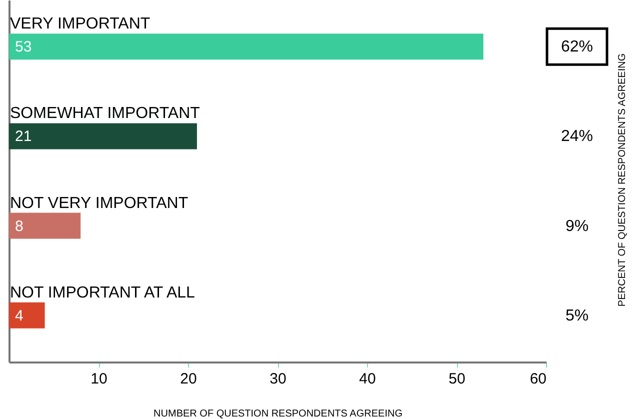 This screenshot has height=419, width=634. What do you see at coordinates (577, 137) in the screenshot?
I see `text: 24%` at bounding box center [577, 137].